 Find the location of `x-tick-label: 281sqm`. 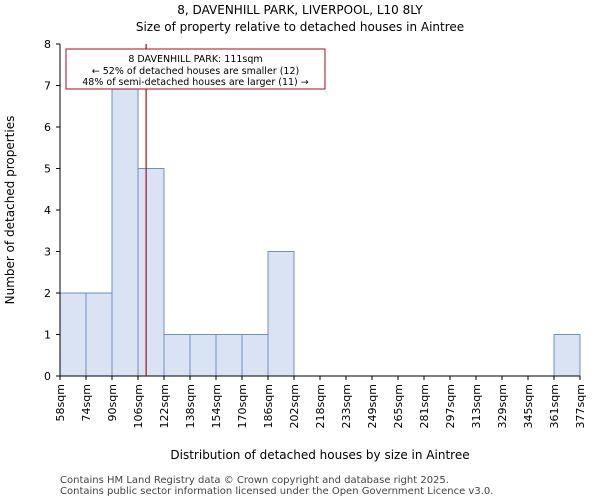

x-tick-label: 281sqm is located at coordinates (424, 406).